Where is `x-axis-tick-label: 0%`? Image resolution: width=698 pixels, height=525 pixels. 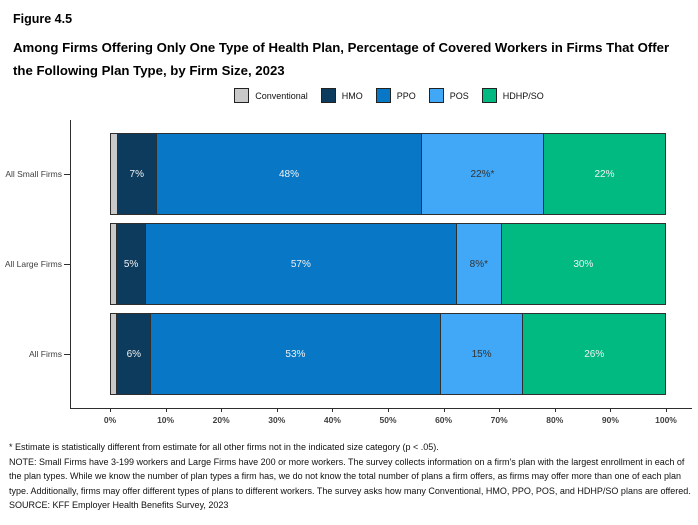
x-axis-tick-label: 0% is located at coordinates (110, 420).